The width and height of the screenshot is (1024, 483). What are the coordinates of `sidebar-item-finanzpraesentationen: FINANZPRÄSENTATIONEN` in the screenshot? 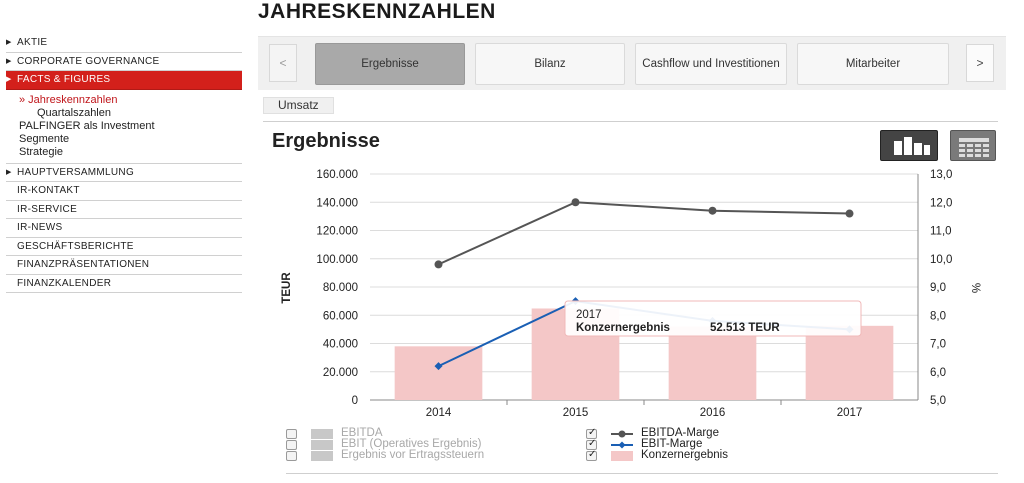 It's located at (124, 265).